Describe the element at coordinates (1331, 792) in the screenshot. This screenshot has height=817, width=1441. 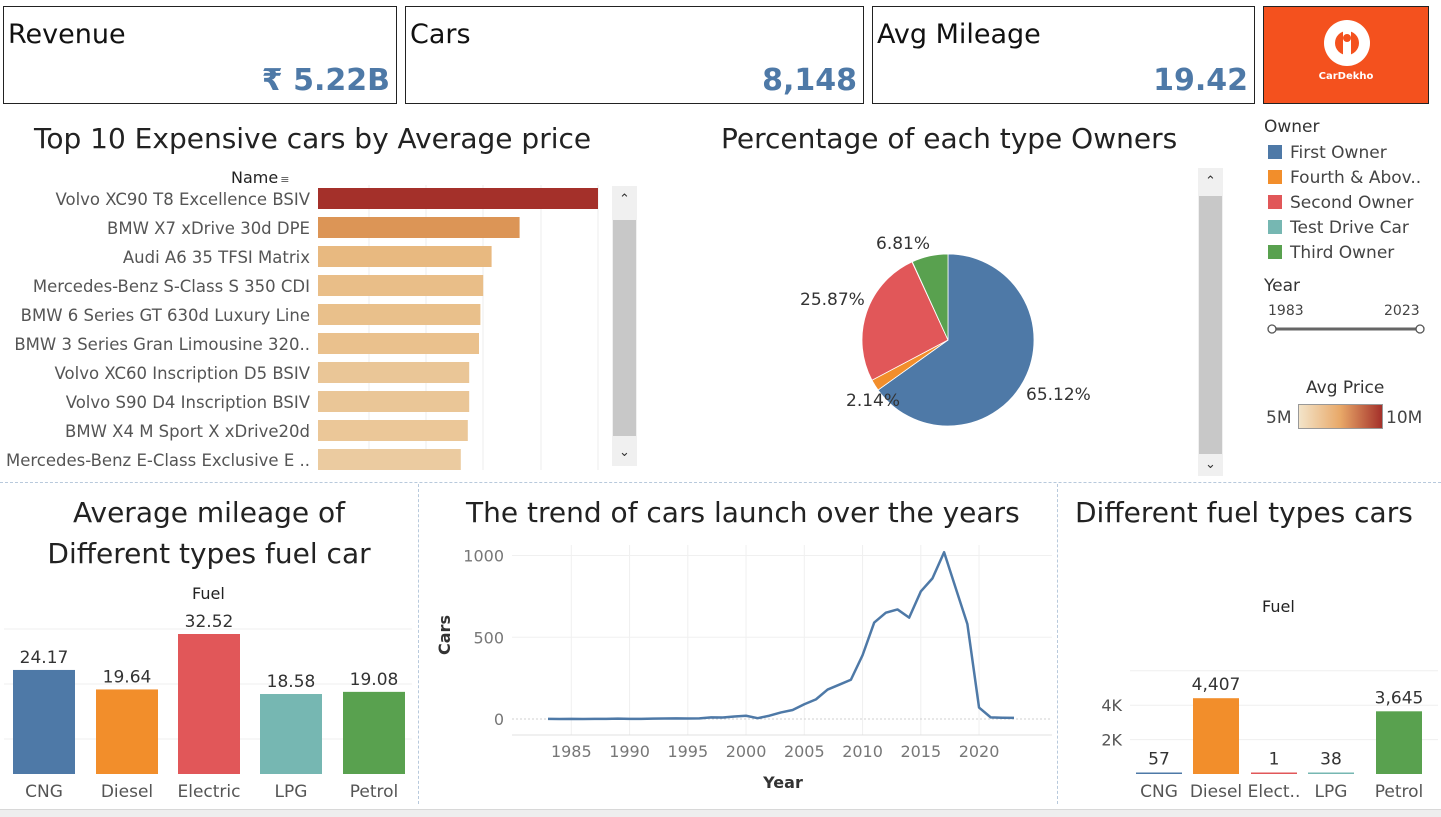
I see `fuel-category-label: LPG` at that location.